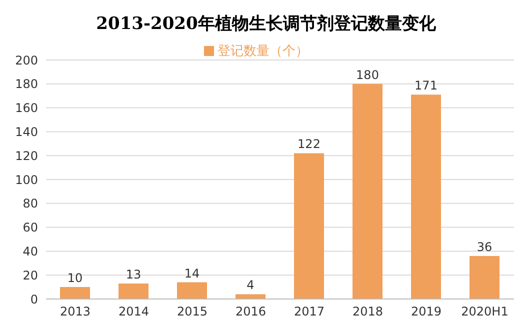 The height and width of the screenshot is (335, 532). I want to click on y-tick-label: 40, so click(30, 251).